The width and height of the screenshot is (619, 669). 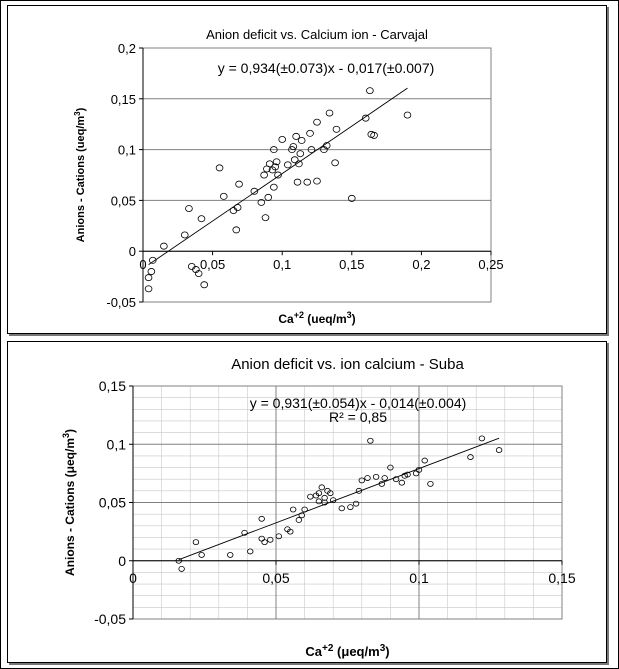 What do you see at coordinates (490, 264) in the screenshot?
I see `x-tick-label: 0,25` at bounding box center [490, 264].